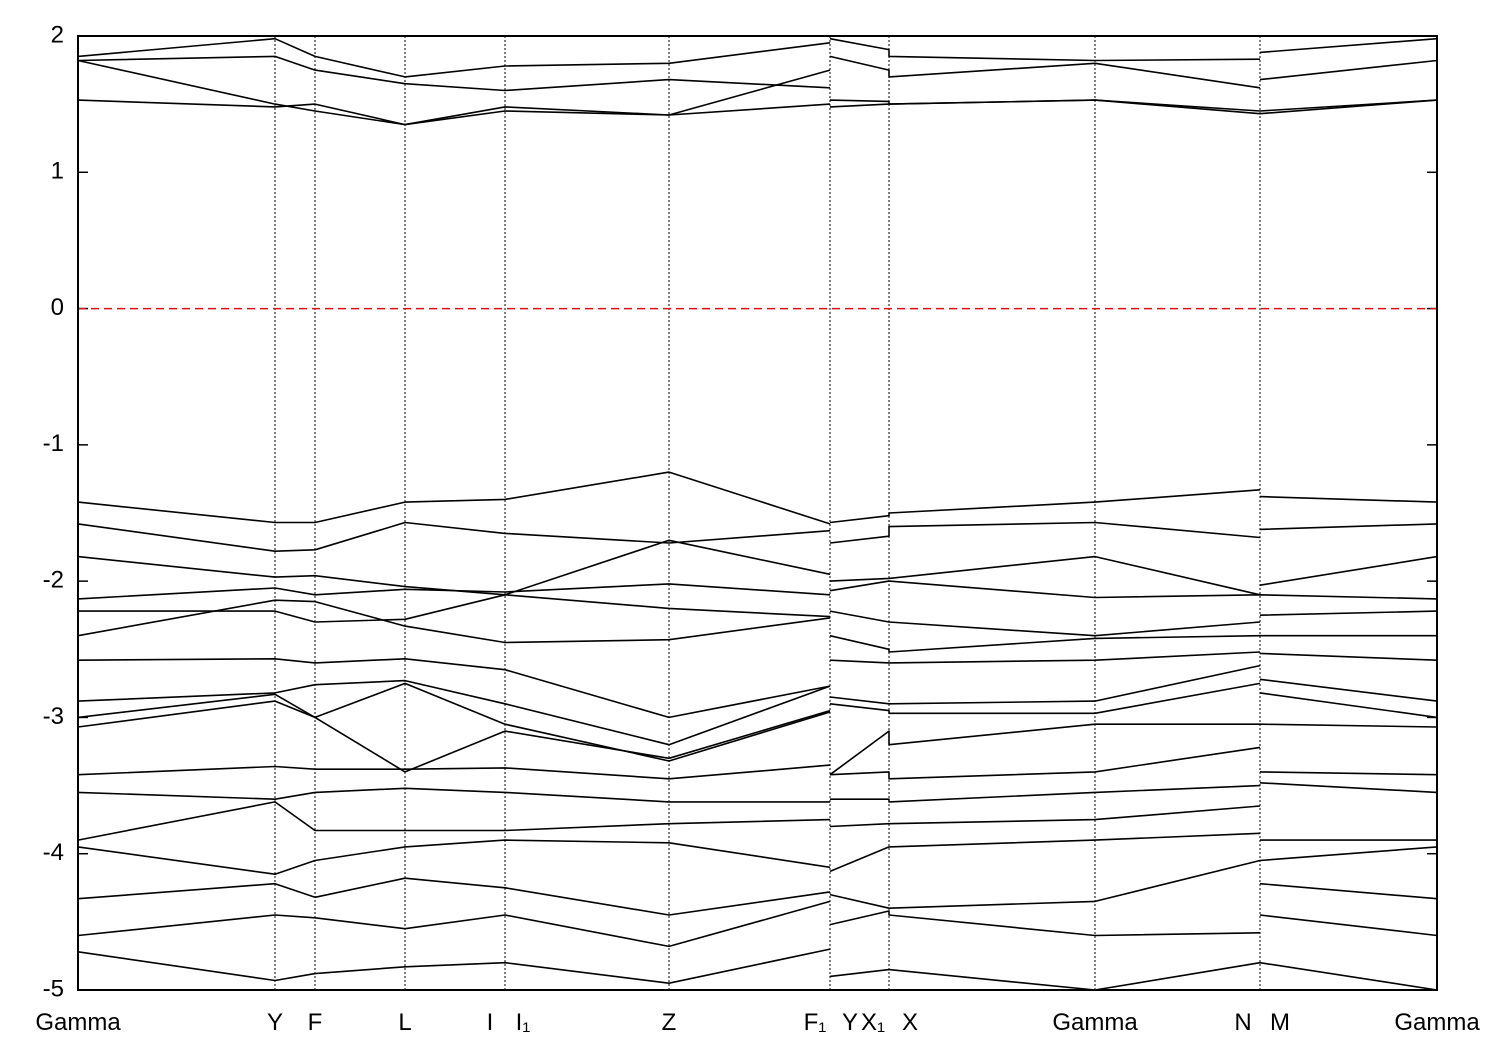  I want to click on y-tick-label: 2, so click(57, 34).